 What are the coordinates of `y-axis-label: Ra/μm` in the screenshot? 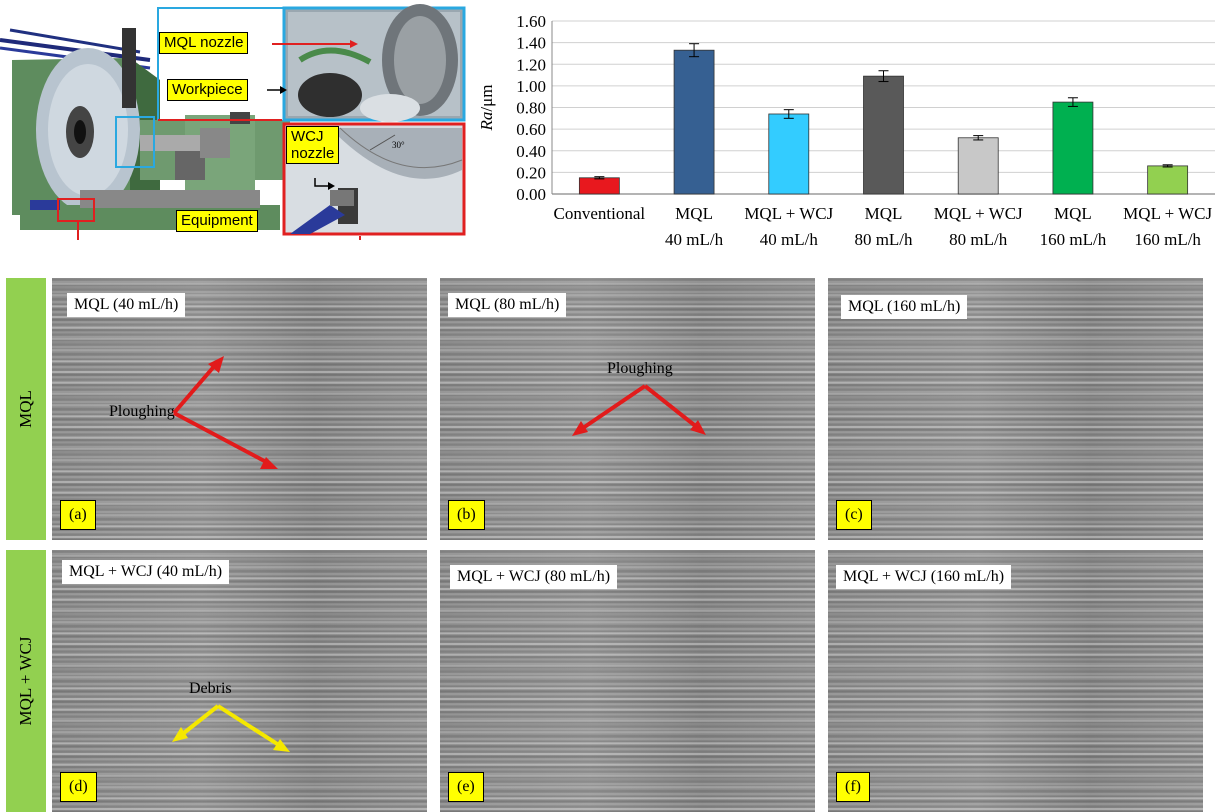 It's located at (486, 108).